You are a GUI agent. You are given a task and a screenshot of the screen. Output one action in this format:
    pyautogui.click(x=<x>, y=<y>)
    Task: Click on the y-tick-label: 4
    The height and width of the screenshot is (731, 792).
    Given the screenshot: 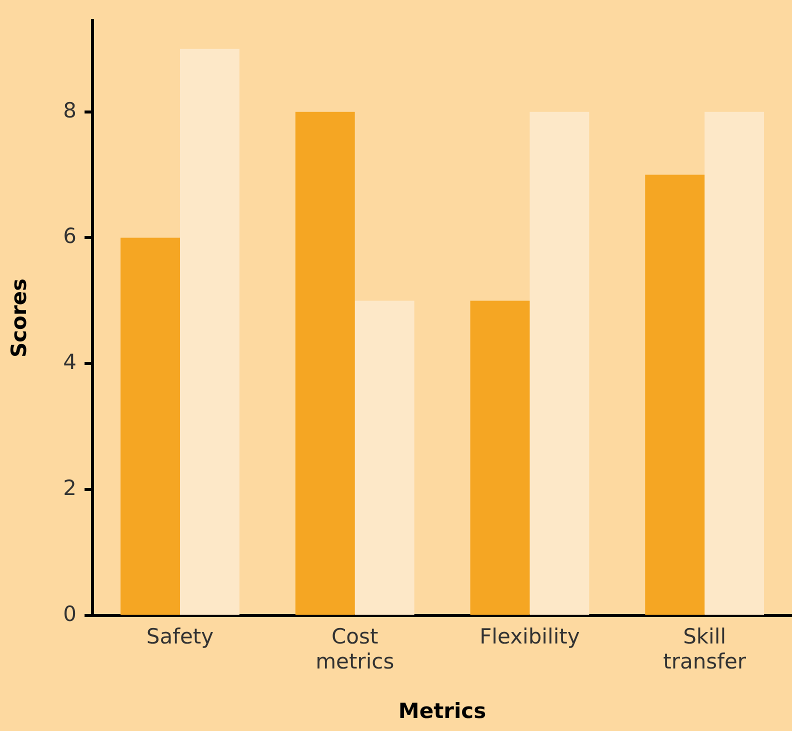 What is the action you would take?
    pyautogui.click(x=70, y=362)
    